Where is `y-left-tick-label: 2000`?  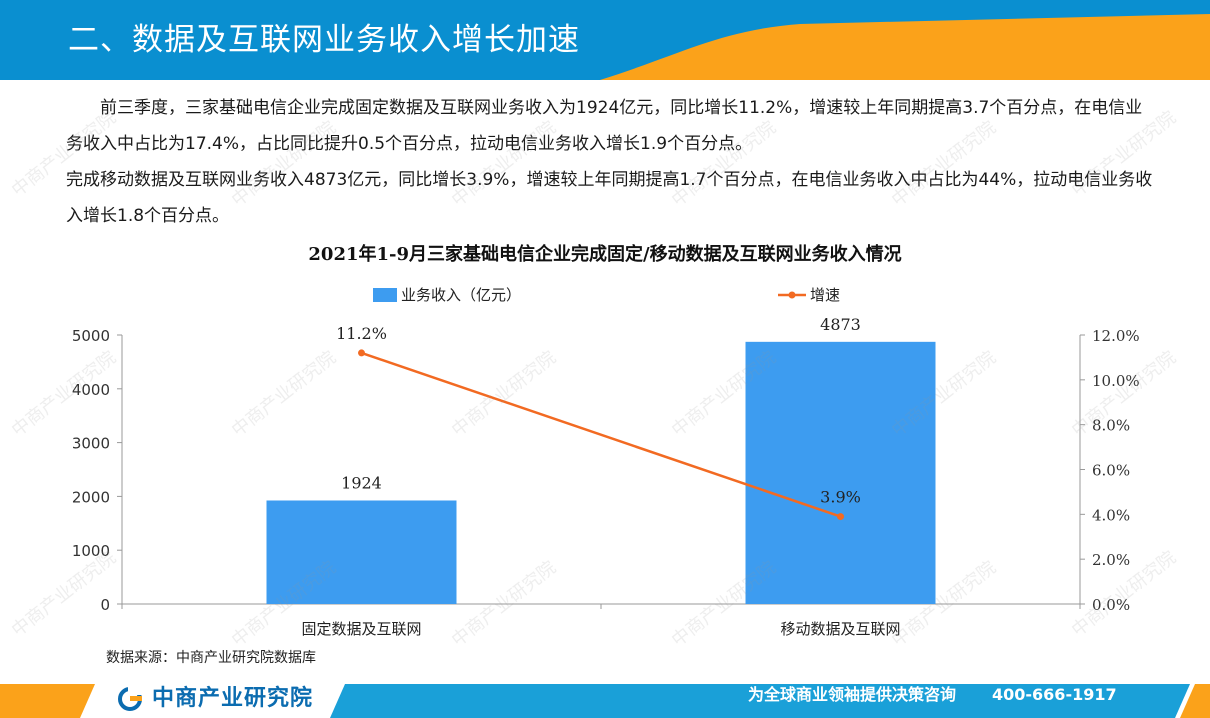 y-left-tick-label: 2000 is located at coordinates (91, 497).